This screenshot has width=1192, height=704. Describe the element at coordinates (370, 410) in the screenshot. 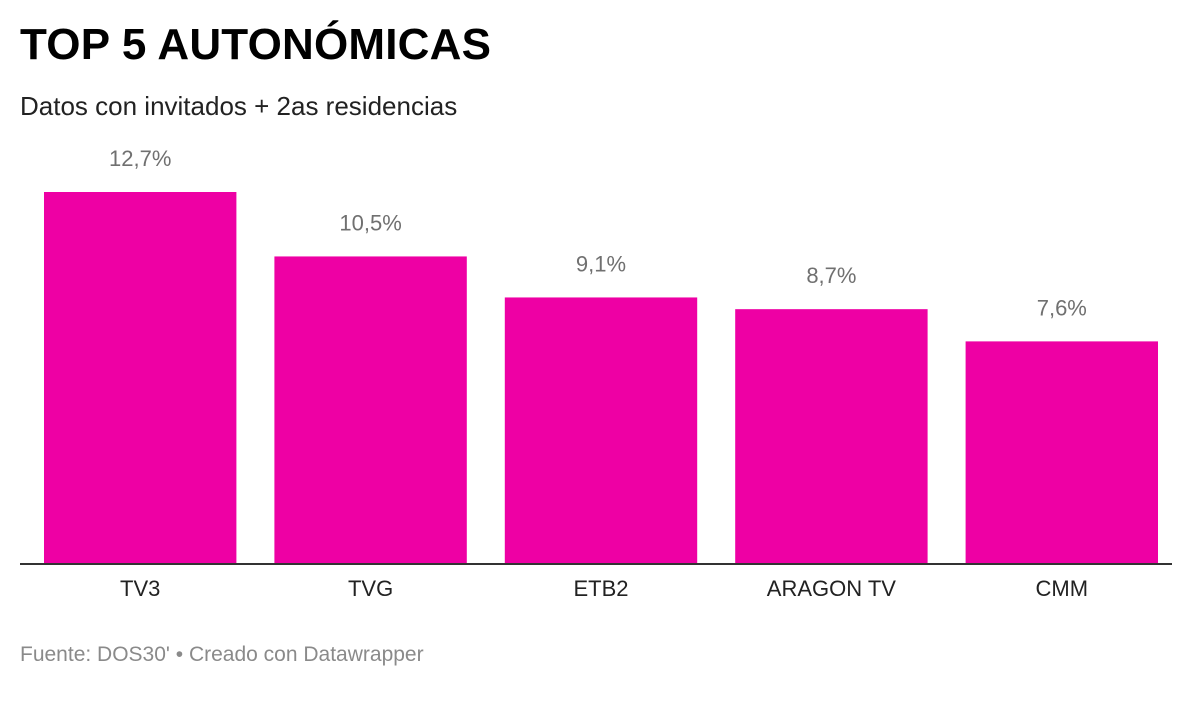

I see `bar-tvg` at that location.